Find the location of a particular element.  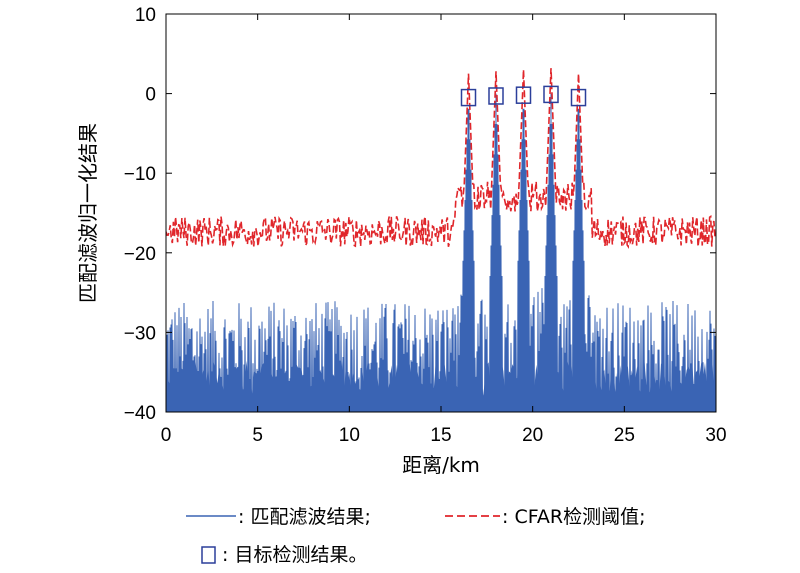

x-tick-label: 15 is located at coordinates (440, 435).